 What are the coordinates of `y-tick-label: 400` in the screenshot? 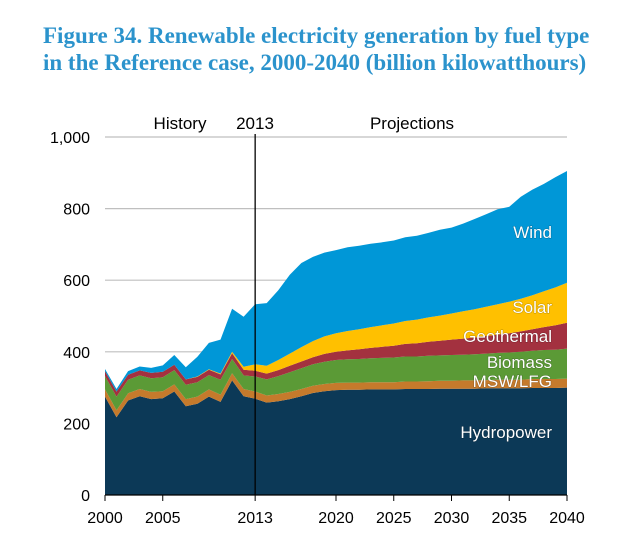 It's located at (76, 353).